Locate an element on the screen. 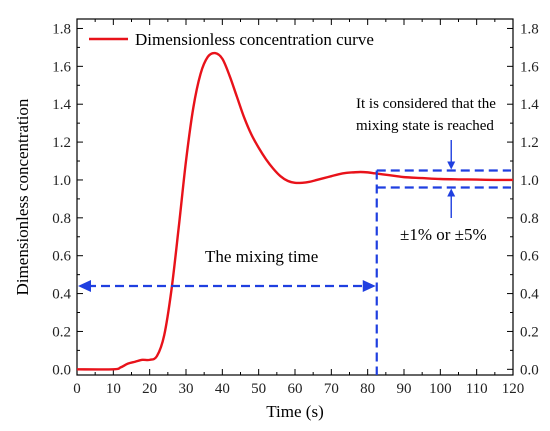 This screenshot has width=550, height=431. band-upper-arrowhead is located at coordinates (451, 165).